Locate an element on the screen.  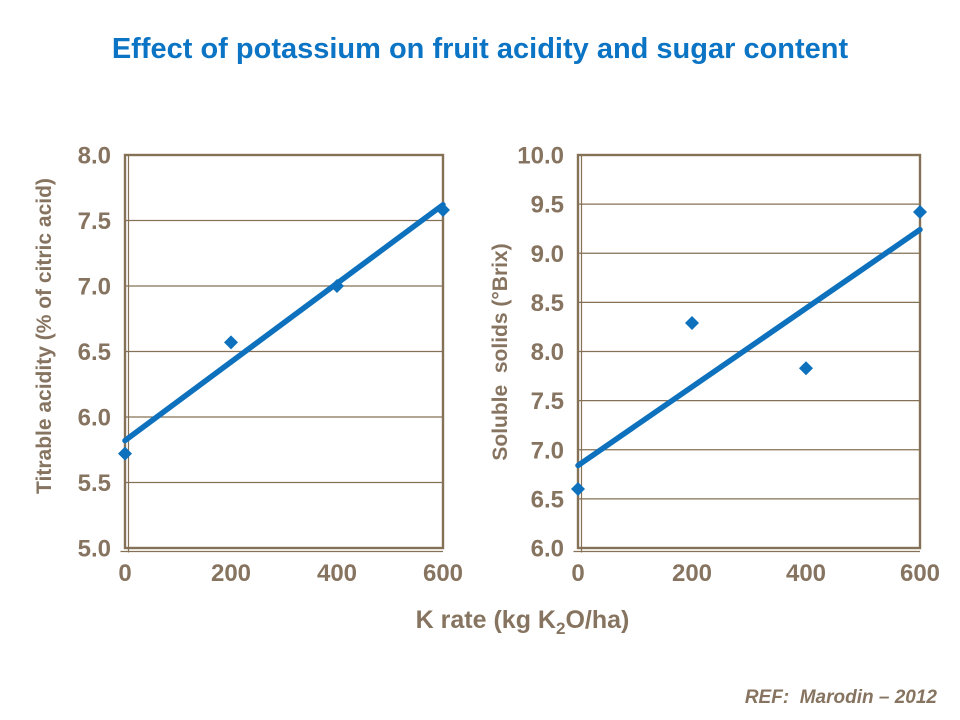
y-tick-label: 5.0 is located at coordinates (94, 549).